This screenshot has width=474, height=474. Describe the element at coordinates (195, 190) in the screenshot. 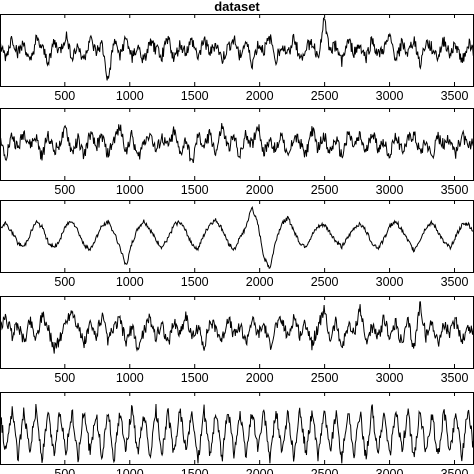

I see `panel-2-xtick-label-2: 1500` at that location.